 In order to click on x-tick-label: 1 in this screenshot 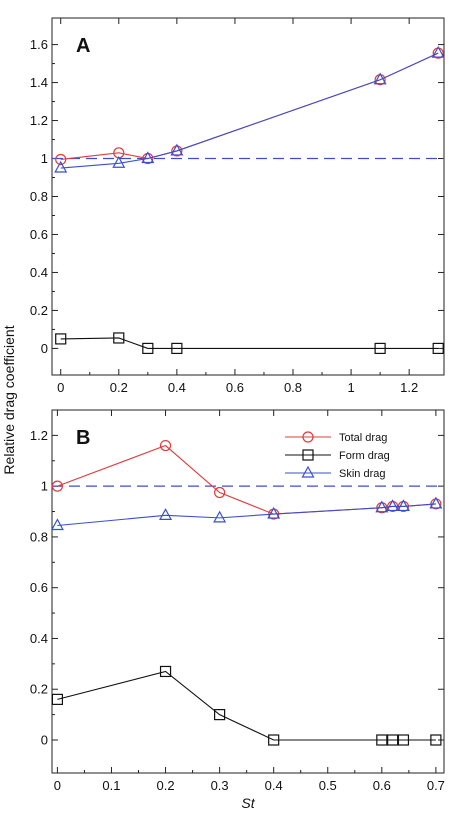, I will do `click(350, 387)`.